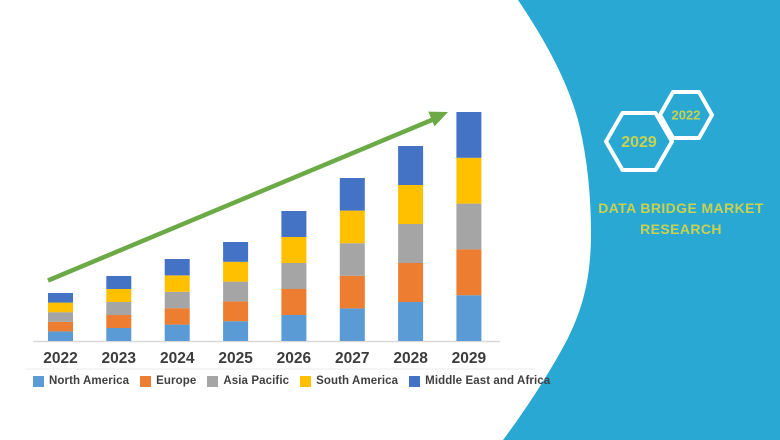 The image size is (780, 440). What do you see at coordinates (352, 358) in the screenshot?
I see `x-axis-label-2027: 2027` at bounding box center [352, 358].